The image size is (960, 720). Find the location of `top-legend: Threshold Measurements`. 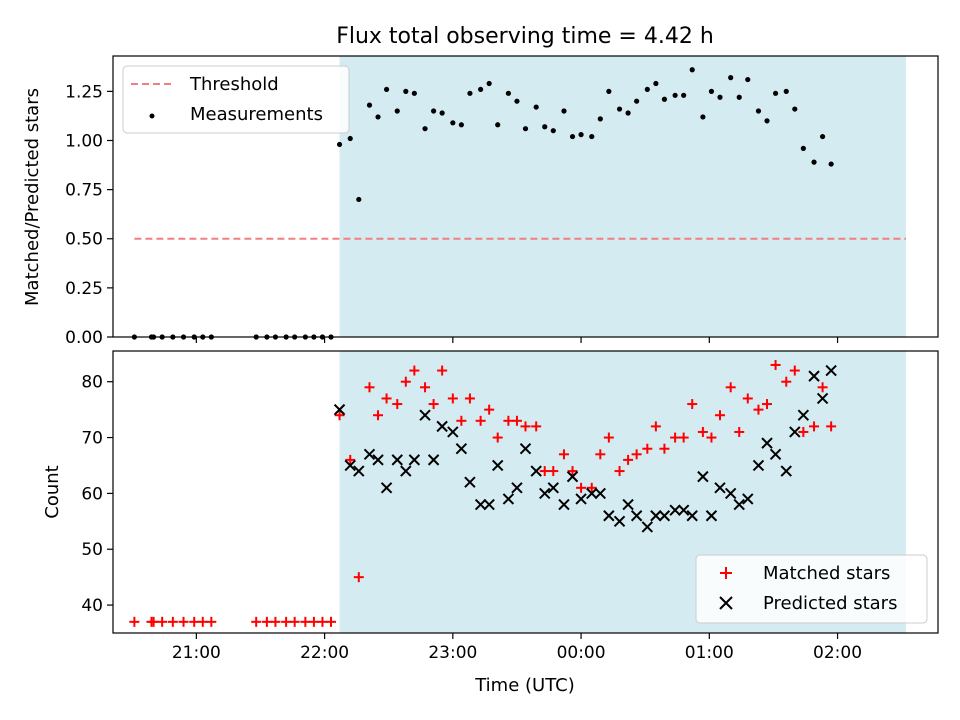

top-legend: Threshold Measurements is located at coordinates (236, 99).